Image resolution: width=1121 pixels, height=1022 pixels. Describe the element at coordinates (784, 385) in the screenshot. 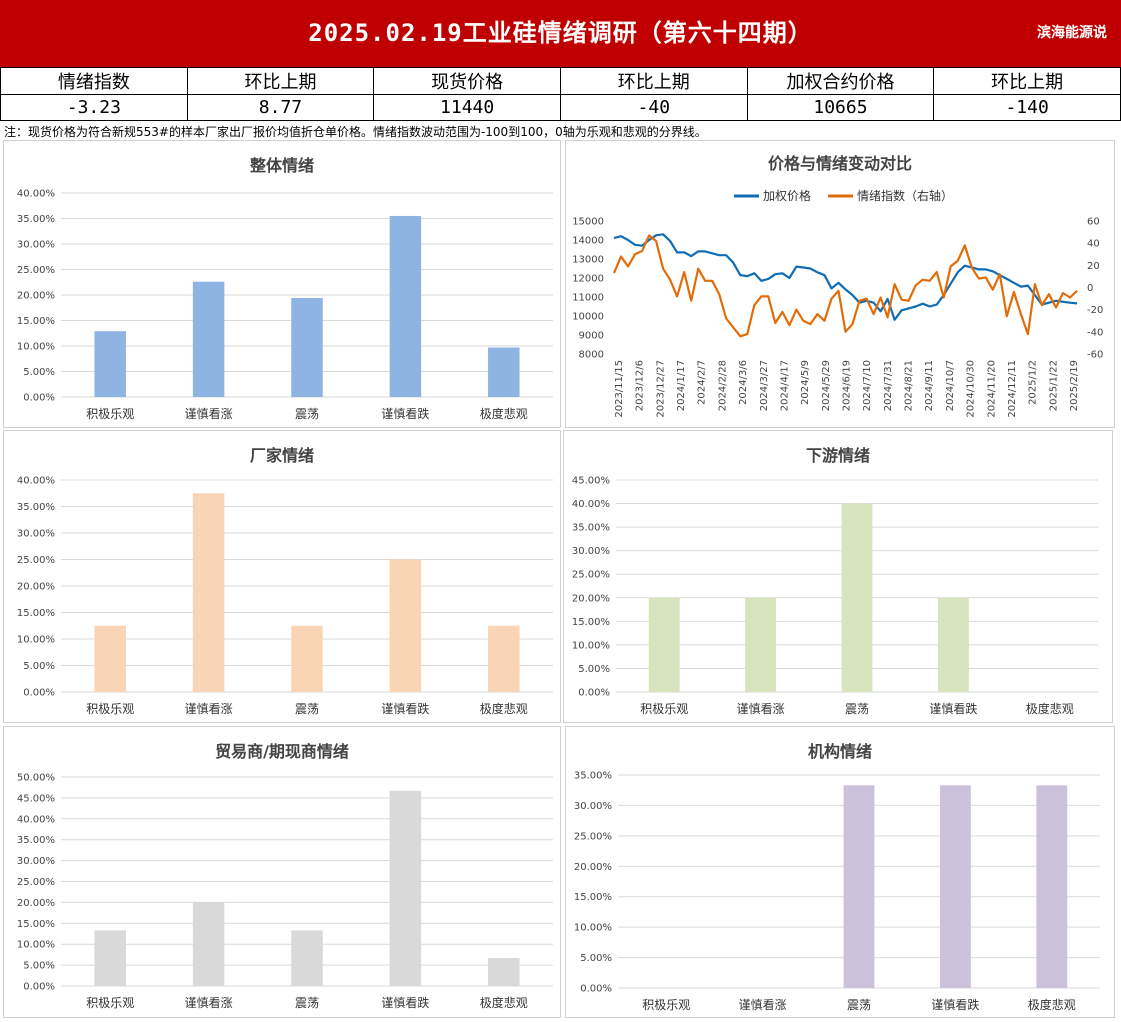

I see `x-tick-label: 2024/4/17` at that location.